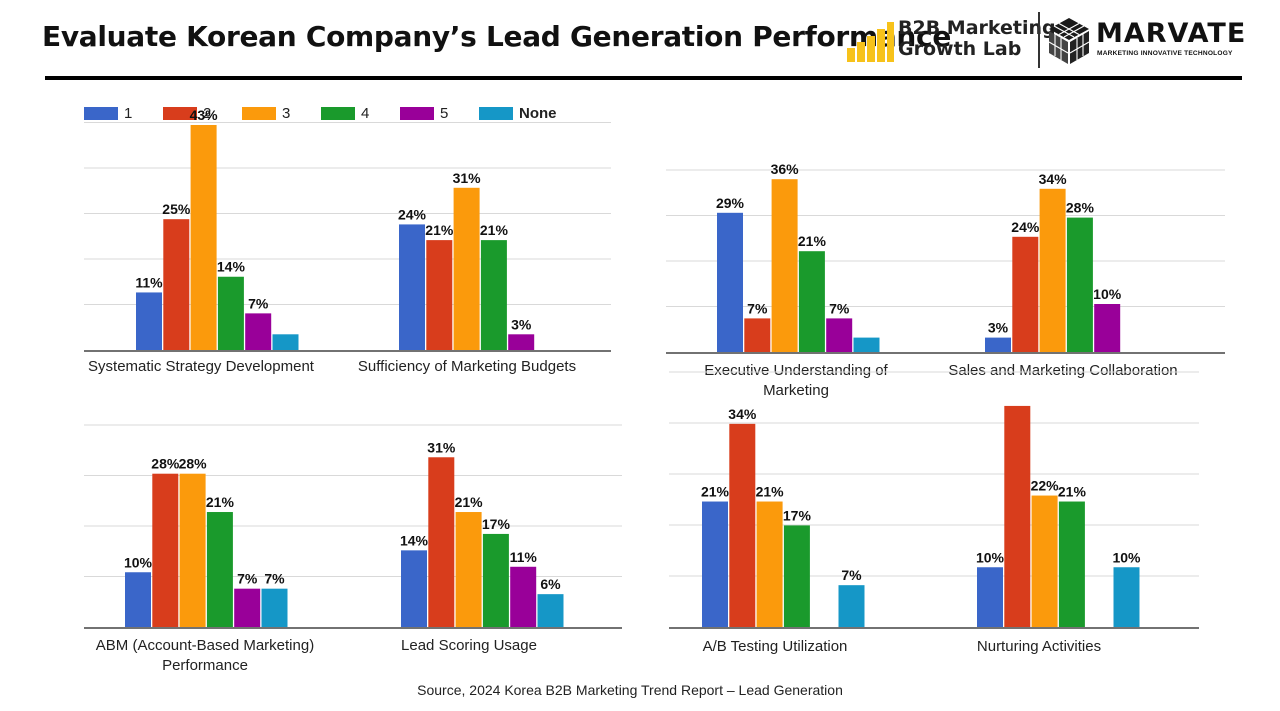 Image resolution: width=1280 pixels, height=711 pixels. What do you see at coordinates (785, 169) in the screenshot?
I see `data-label: 36%` at bounding box center [785, 169].